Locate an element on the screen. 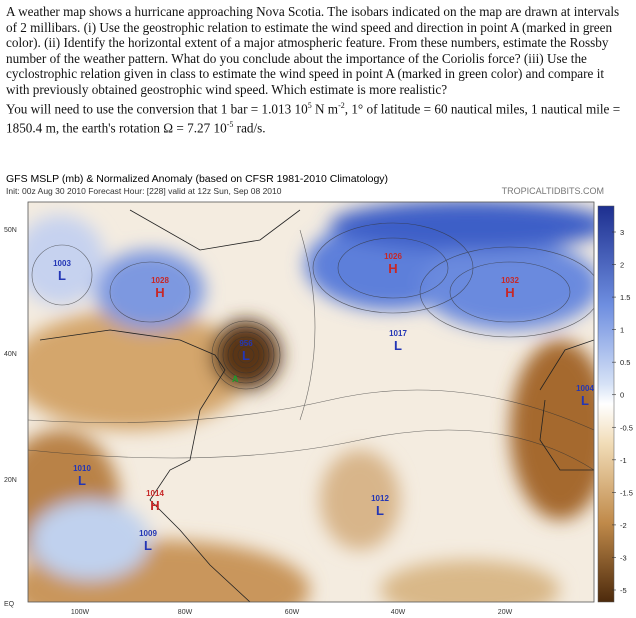 The height and width of the screenshot is (618, 636). watermark: TROPICALTIDBITS.COM is located at coordinates (553, 191).